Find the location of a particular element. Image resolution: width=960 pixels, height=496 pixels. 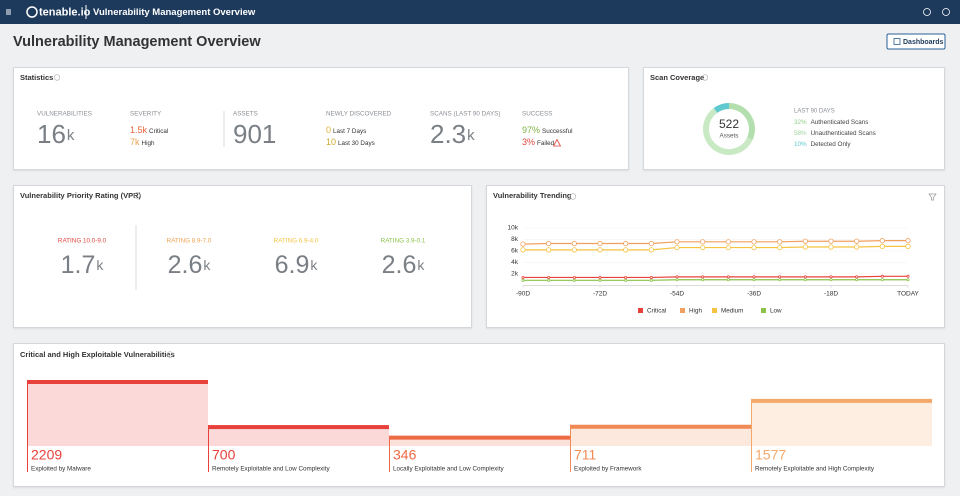

donut-segment is located at coordinates (728, 131).